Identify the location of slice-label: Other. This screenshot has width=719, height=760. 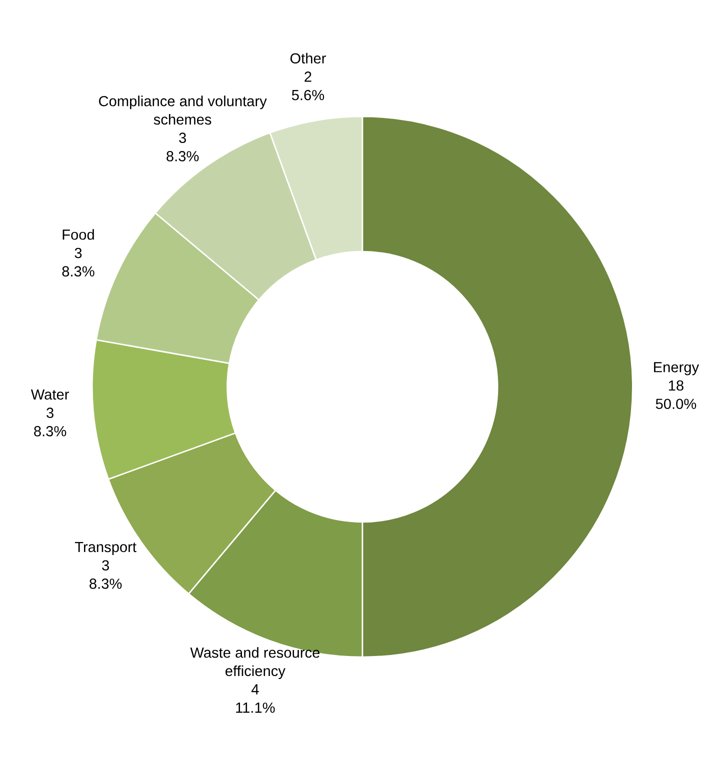
(308, 58).